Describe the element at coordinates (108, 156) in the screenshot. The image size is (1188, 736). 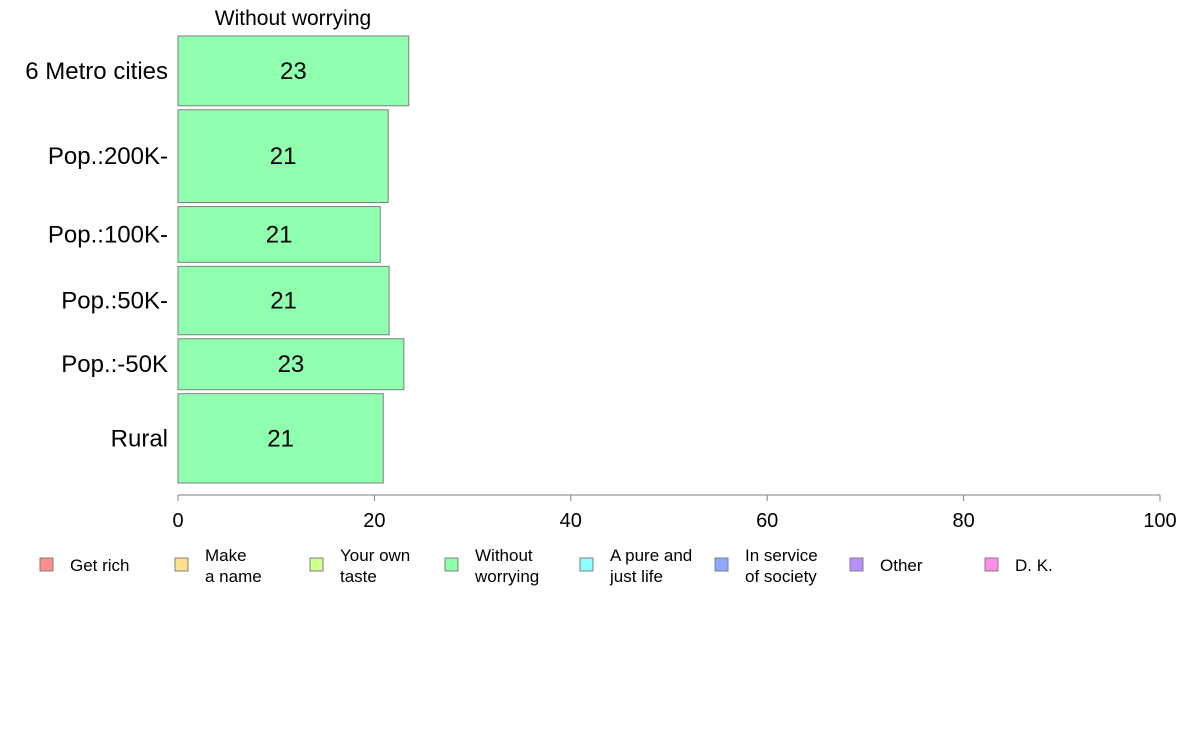
I see `category-label-1: Pop.:200K-` at that location.